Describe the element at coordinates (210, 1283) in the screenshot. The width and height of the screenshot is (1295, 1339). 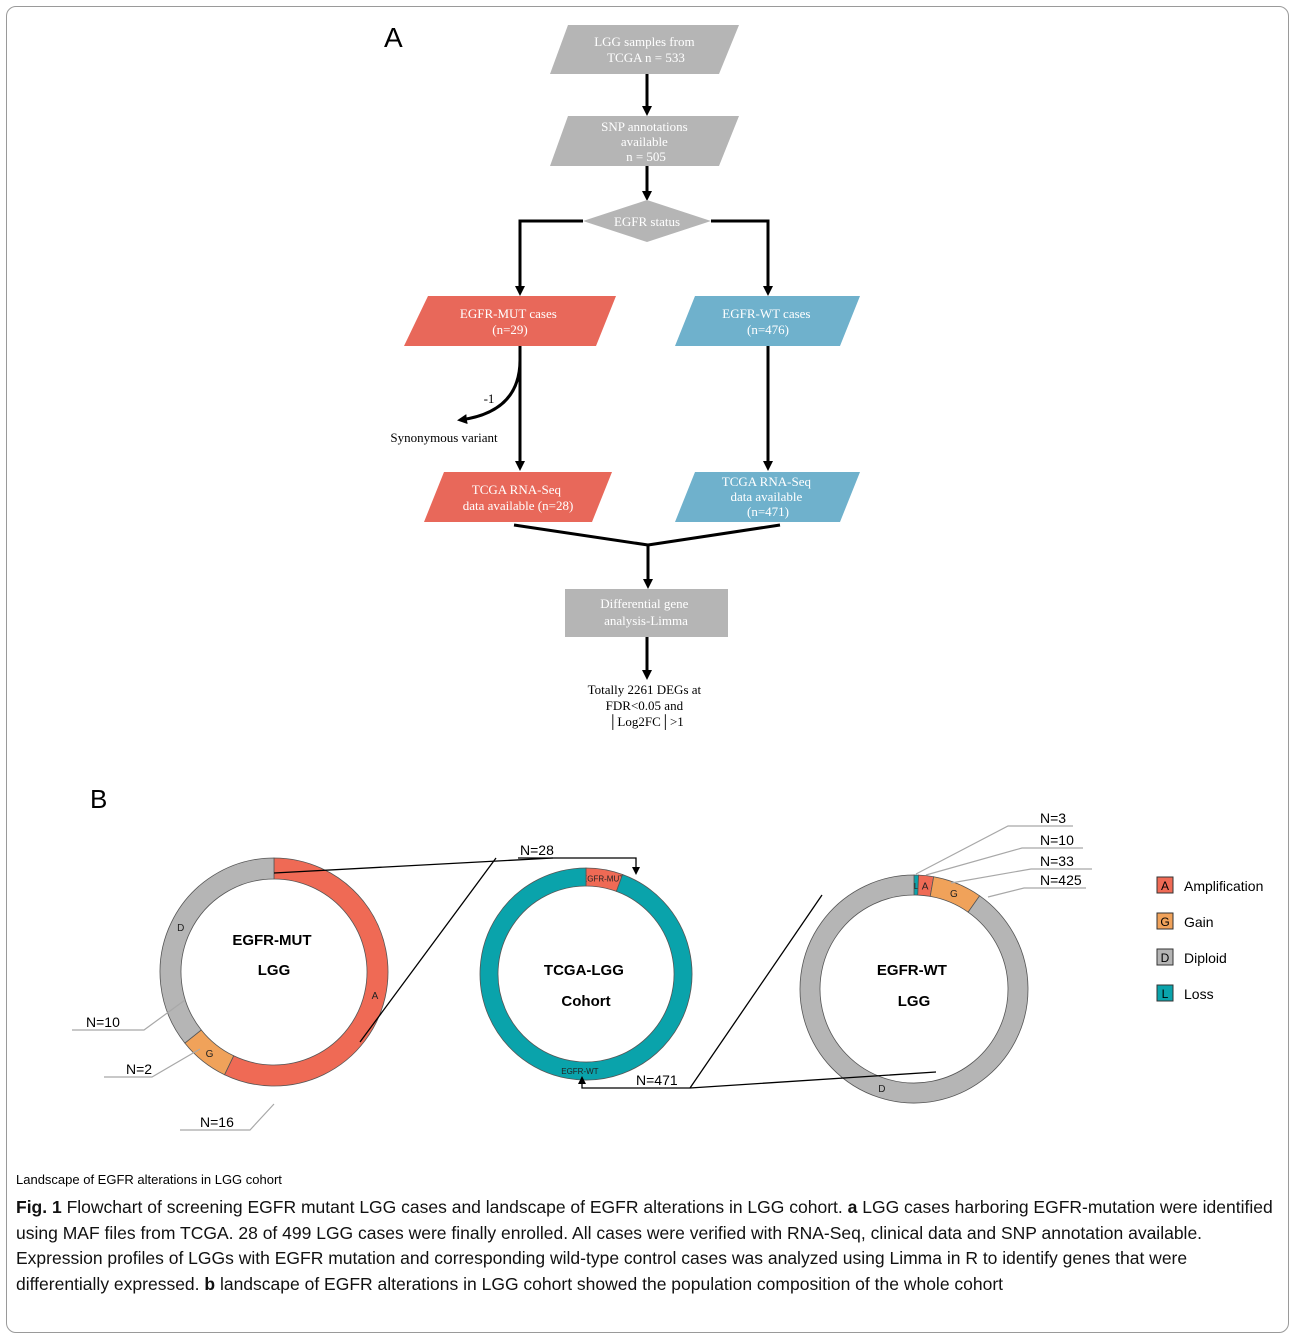
I see `caption-b: b` at that location.